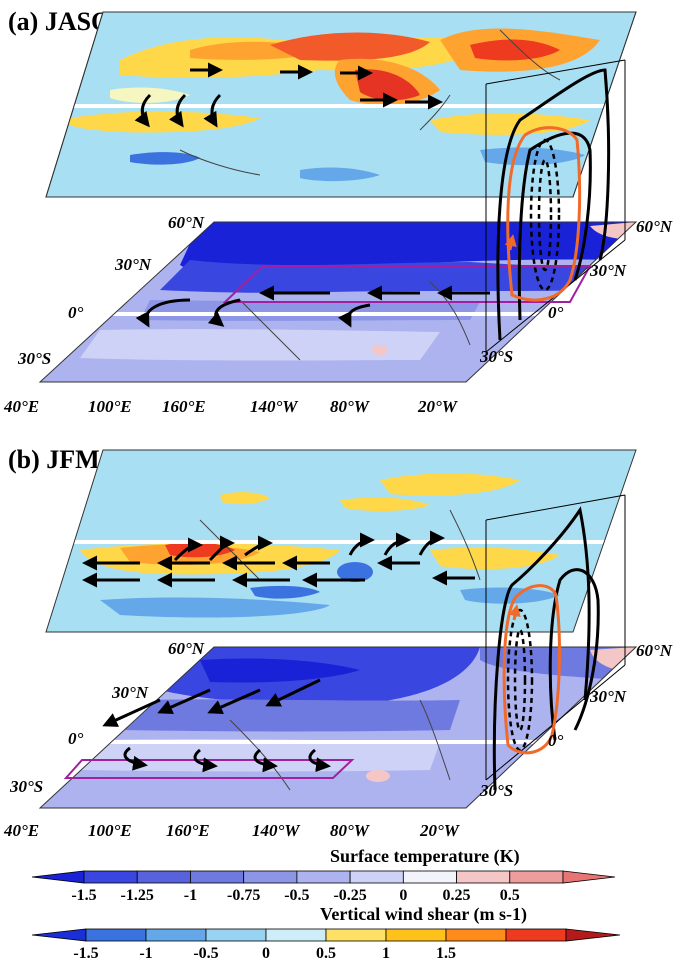 This screenshot has height=967, width=685. I want to click on colorbar-1-tick-label: 1.5, so click(446, 953).